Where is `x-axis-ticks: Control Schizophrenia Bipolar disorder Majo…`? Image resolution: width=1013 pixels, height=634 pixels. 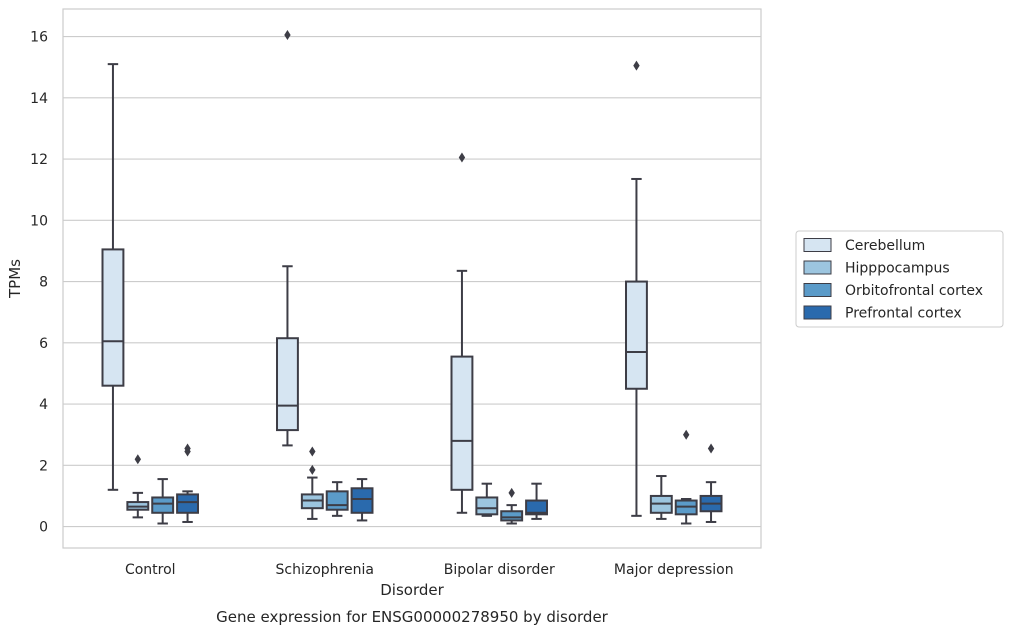
x-axis-ticks: Control Schizophrenia Bipolar disorder Majo… is located at coordinates (429, 570).